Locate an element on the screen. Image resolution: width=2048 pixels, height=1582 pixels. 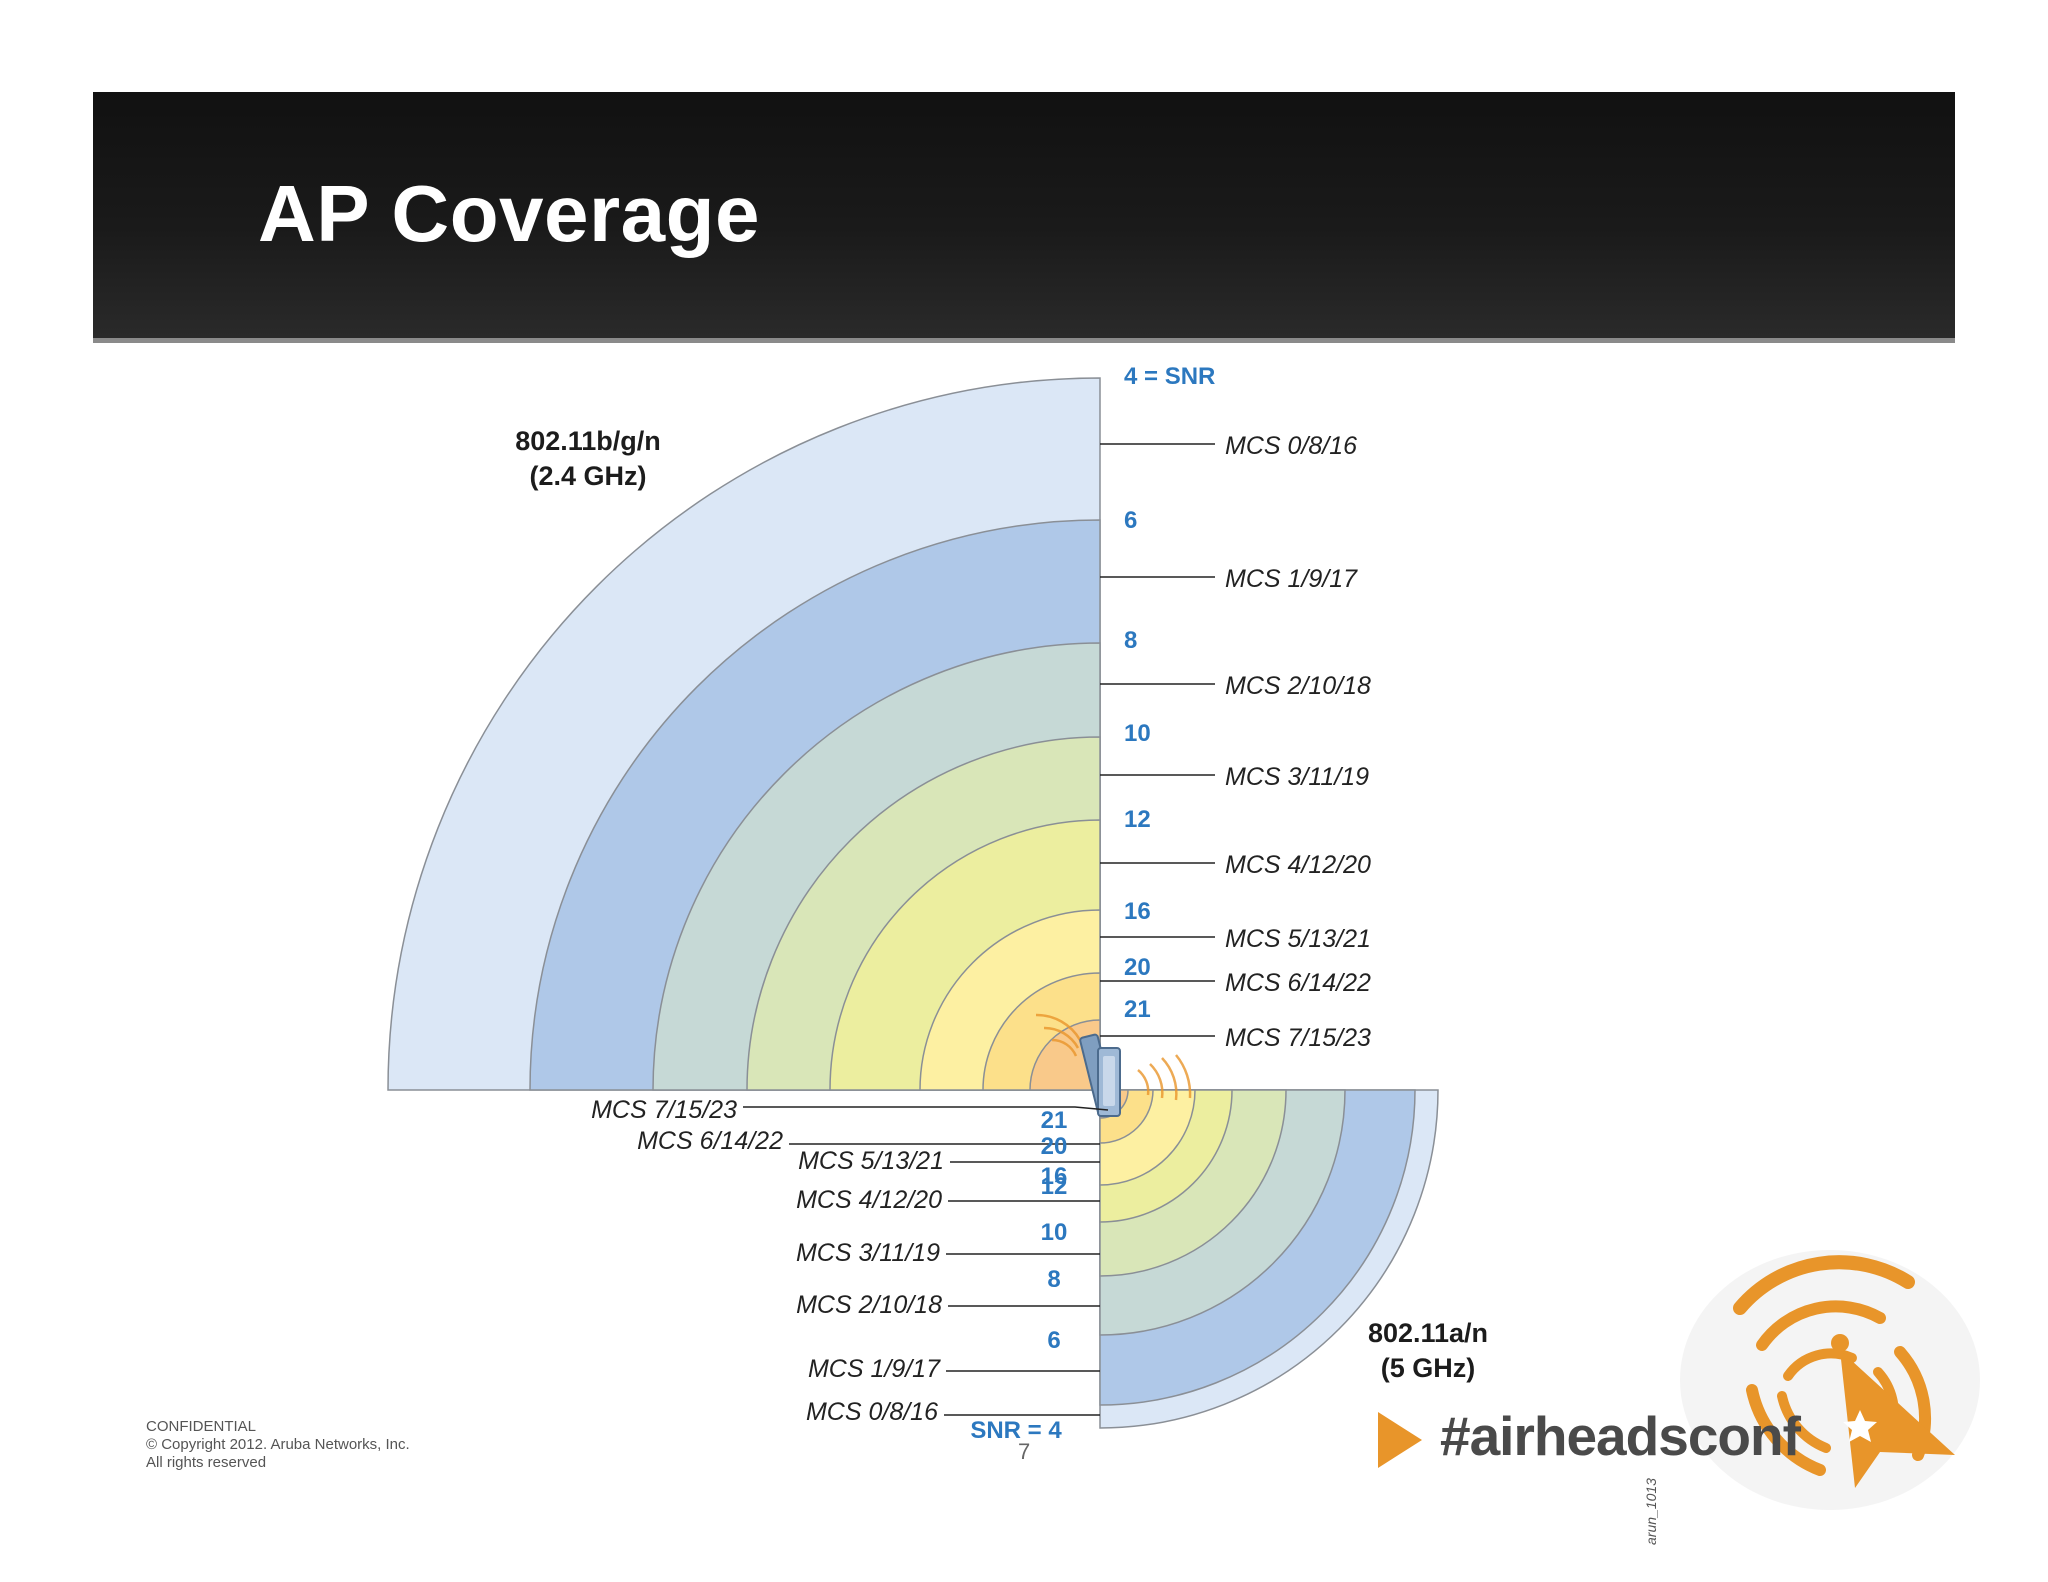
snr-label-5ghz: 12 is located at coordinates (1054, 1186).